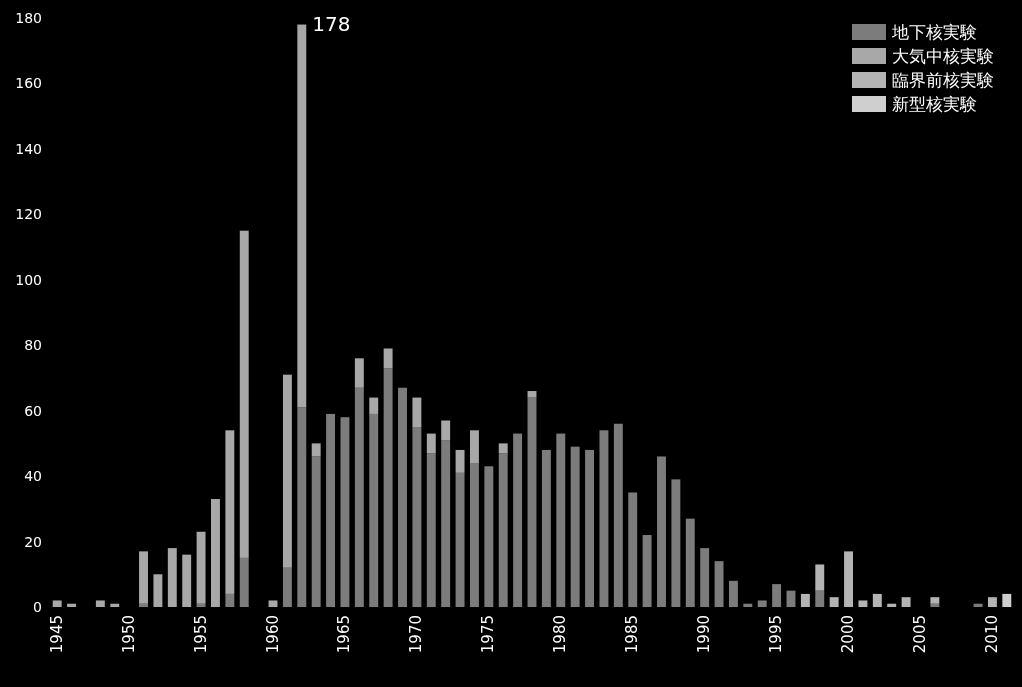  Describe the element at coordinates (37, 607) in the screenshot. I see `y-tick-label: 0` at that location.